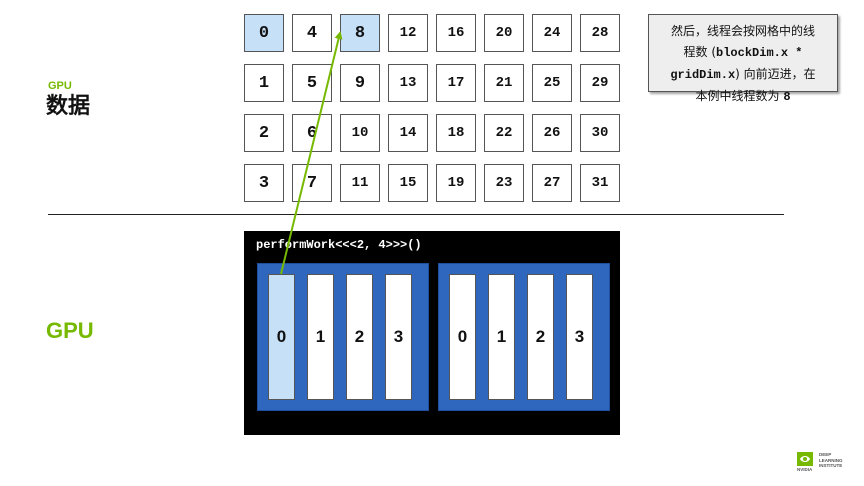 The height and width of the screenshot is (486, 864). Describe the element at coordinates (805, 469) in the screenshot. I see `nvidia-brand-text: NVIDIA` at that location.